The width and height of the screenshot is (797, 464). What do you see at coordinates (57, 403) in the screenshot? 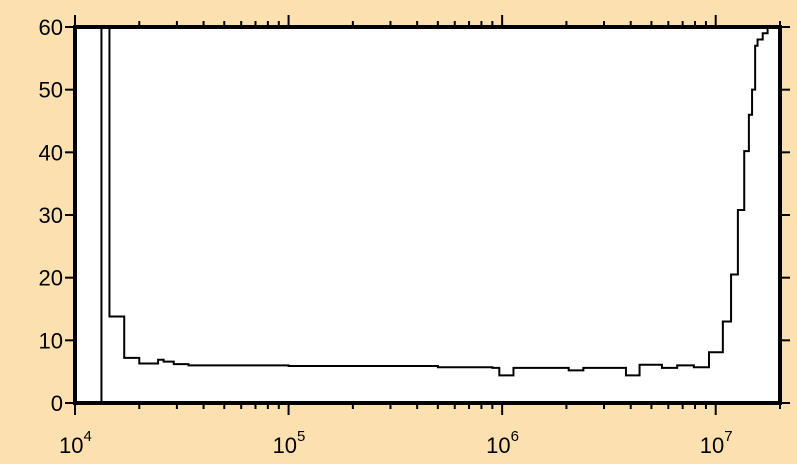
I see `y-tick-label: 0` at bounding box center [57, 403].